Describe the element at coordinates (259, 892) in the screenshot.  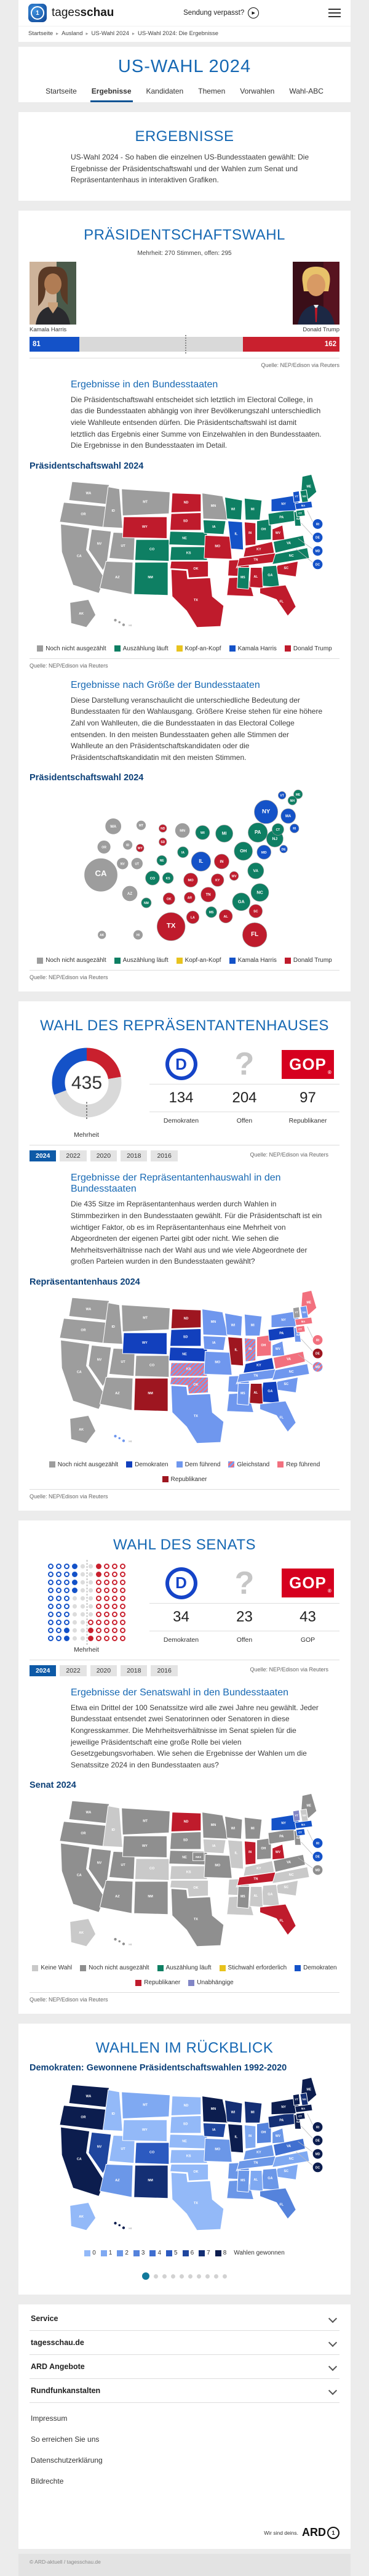
I see `bubble-NC` at that location.